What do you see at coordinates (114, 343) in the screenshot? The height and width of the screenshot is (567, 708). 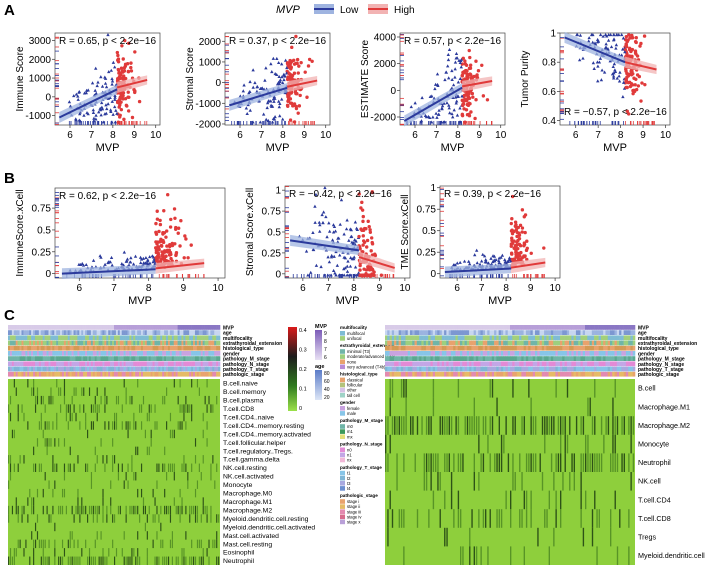 I see `annotation-track` at bounding box center [114, 343].